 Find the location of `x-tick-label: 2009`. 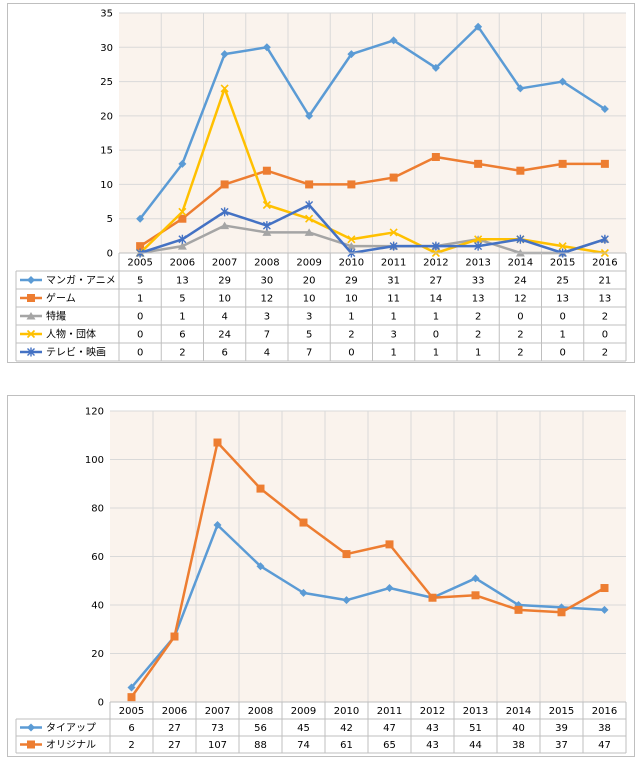

x-tick-label: 2009 is located at coordinates (308, 263).